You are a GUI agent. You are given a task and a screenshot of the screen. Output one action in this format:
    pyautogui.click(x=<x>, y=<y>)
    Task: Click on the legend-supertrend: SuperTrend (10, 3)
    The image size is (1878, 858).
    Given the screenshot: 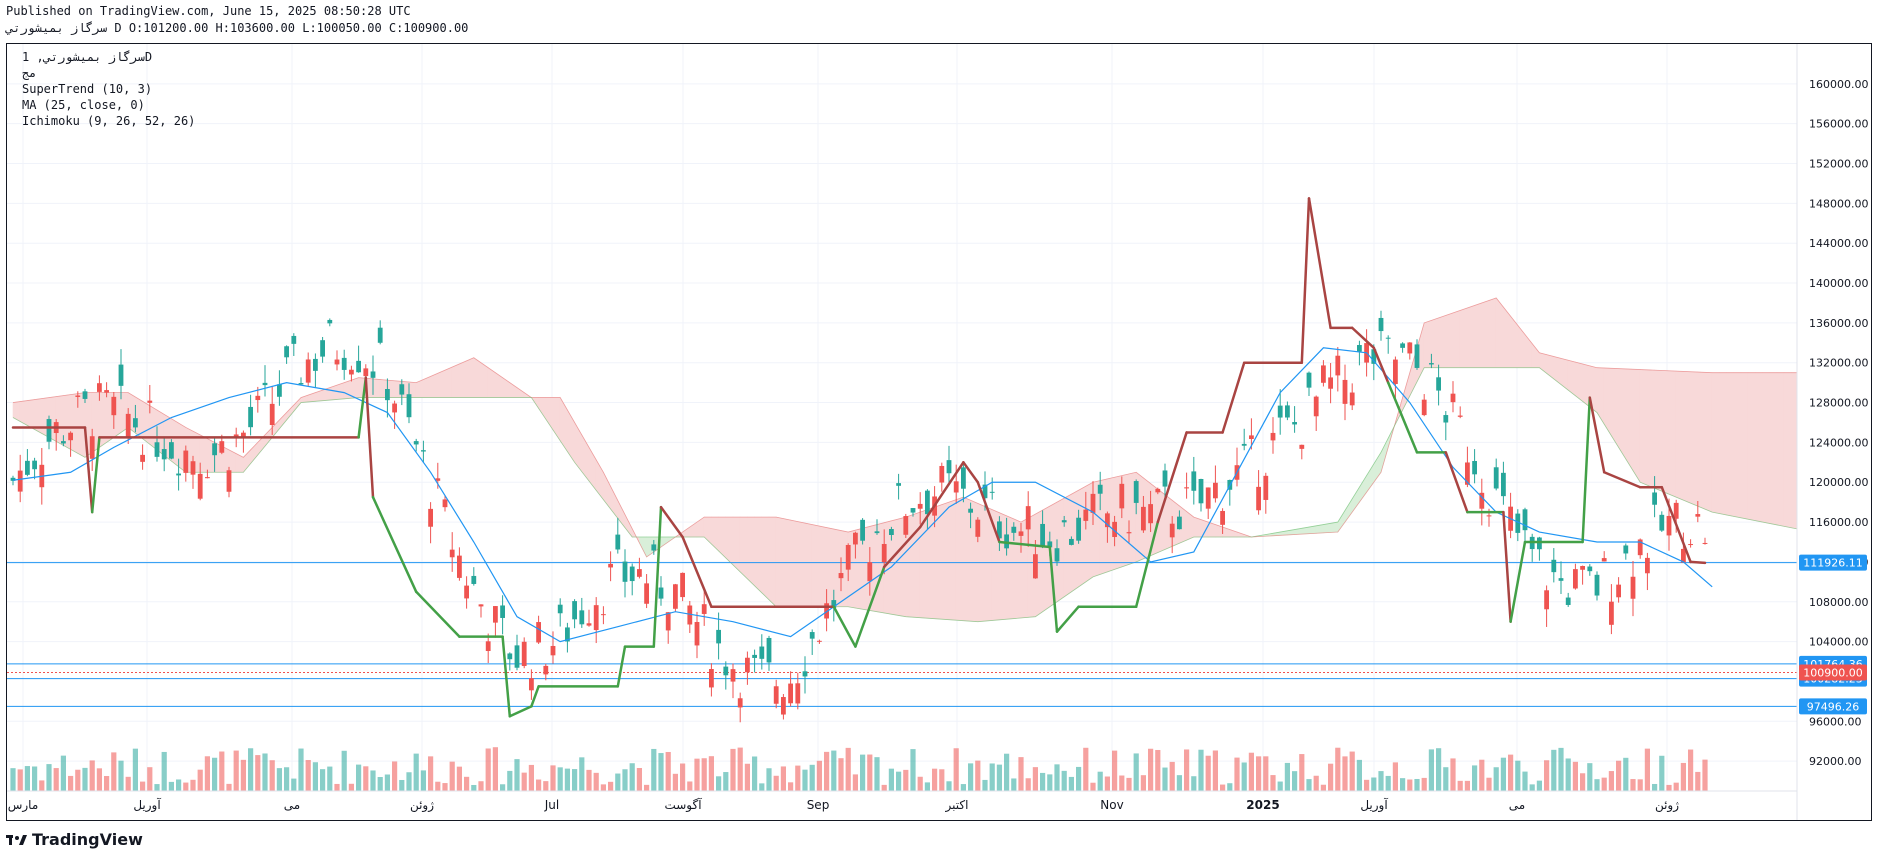 What is the action you would take?
    pyautogui.click(x=87, y=89)
    